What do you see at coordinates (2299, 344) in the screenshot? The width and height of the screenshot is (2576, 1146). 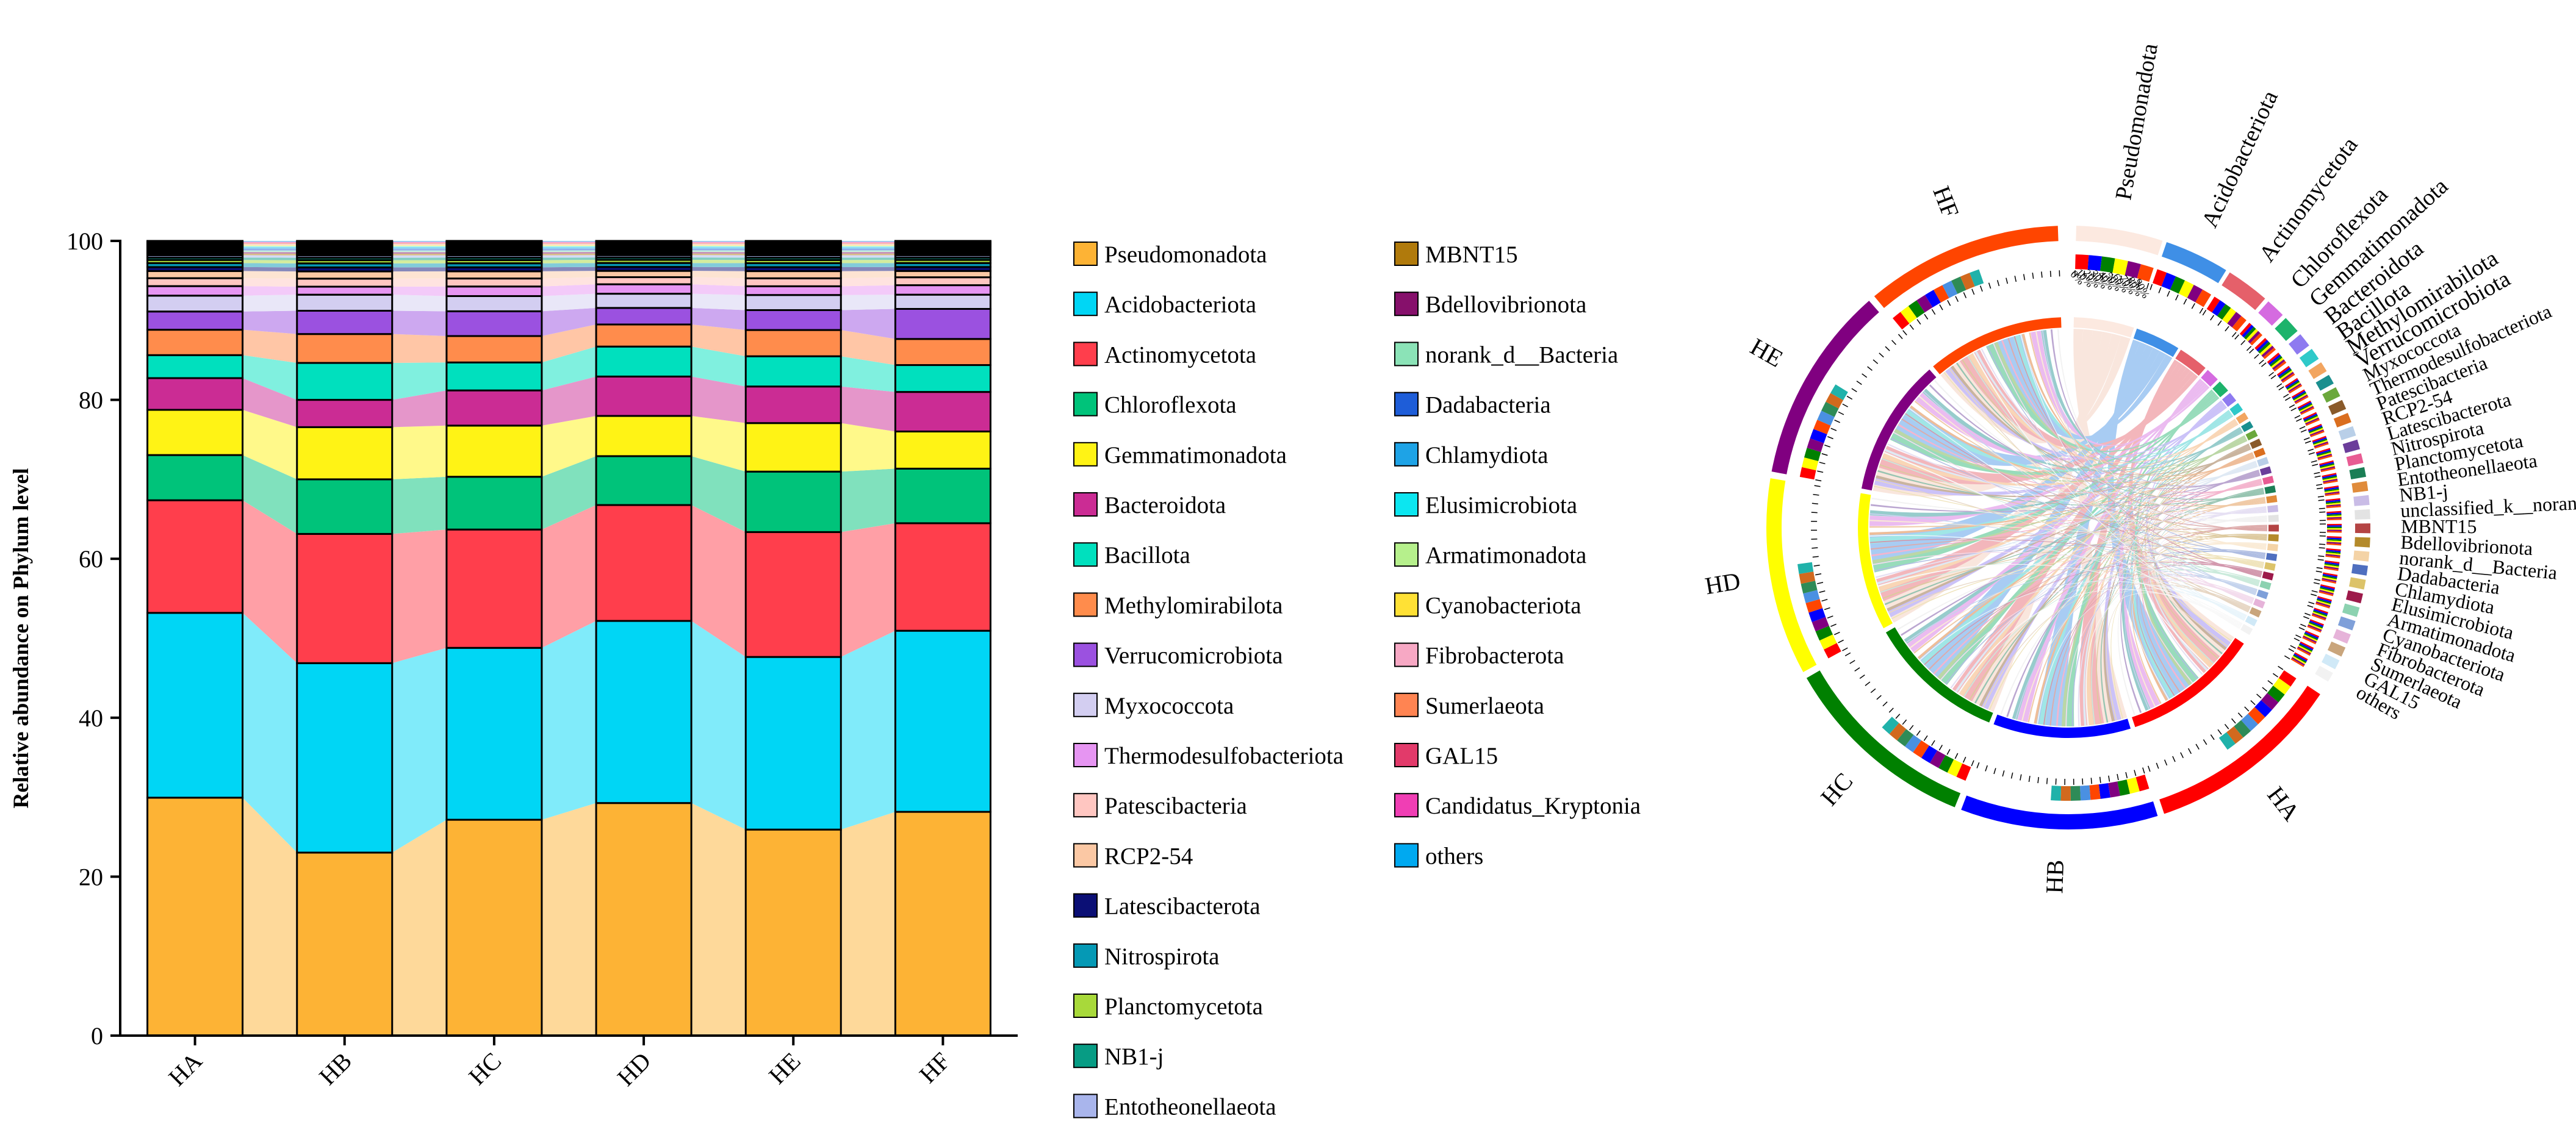 I see `taxon-outer-arc-Bacteroidota` at bounding box center [2299, 344].